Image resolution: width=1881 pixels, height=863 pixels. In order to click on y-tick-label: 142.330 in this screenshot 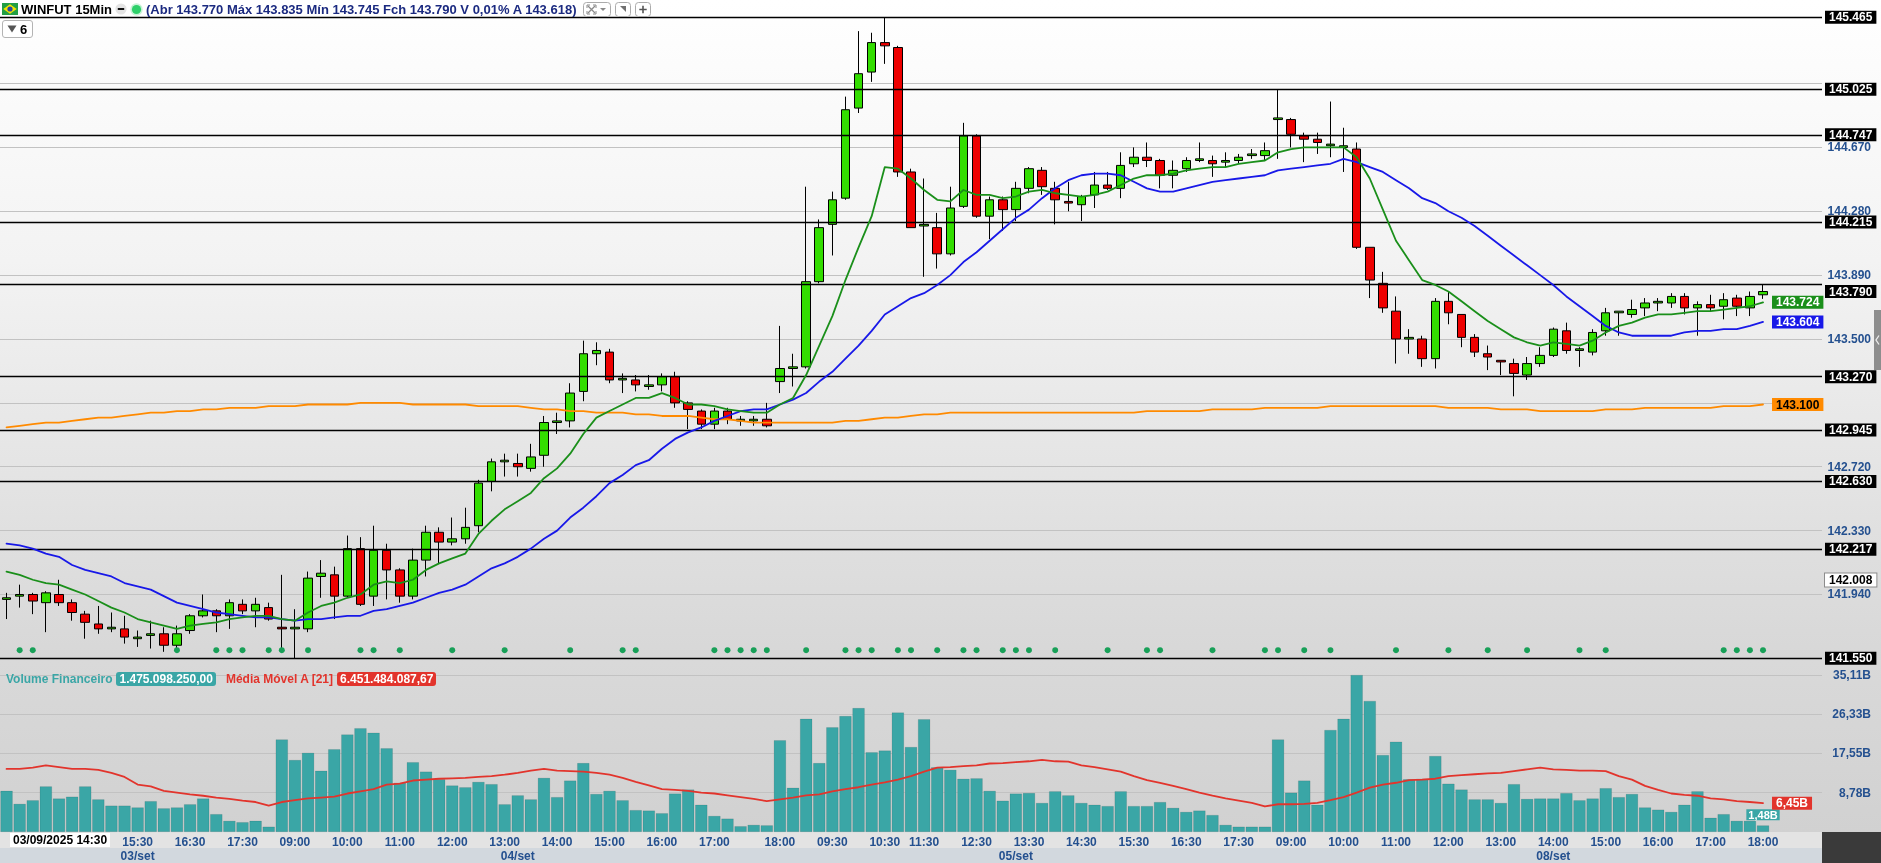, I will do `click(1849, 530)`.